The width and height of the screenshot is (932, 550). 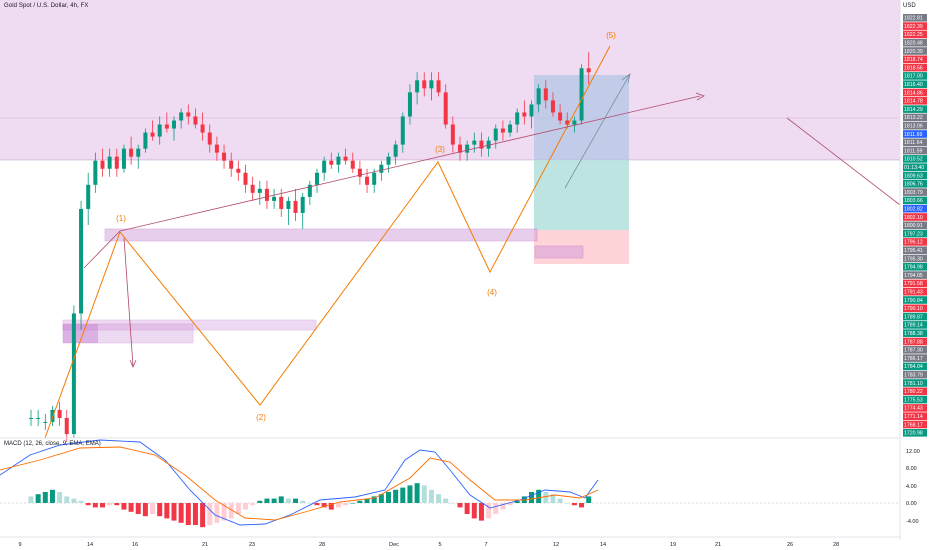 I want to click on price-label: 1771.14, so click(x=913, y=417).